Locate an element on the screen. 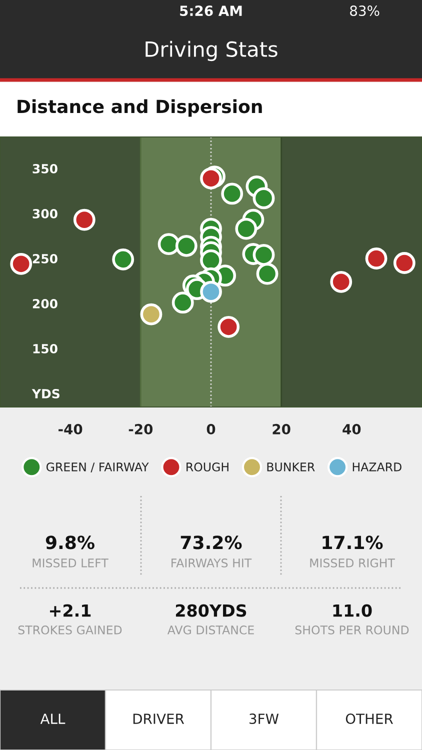 This screenshot has height=750, width=422. legend-label: BUNKER is located at coordinates (291, 467).